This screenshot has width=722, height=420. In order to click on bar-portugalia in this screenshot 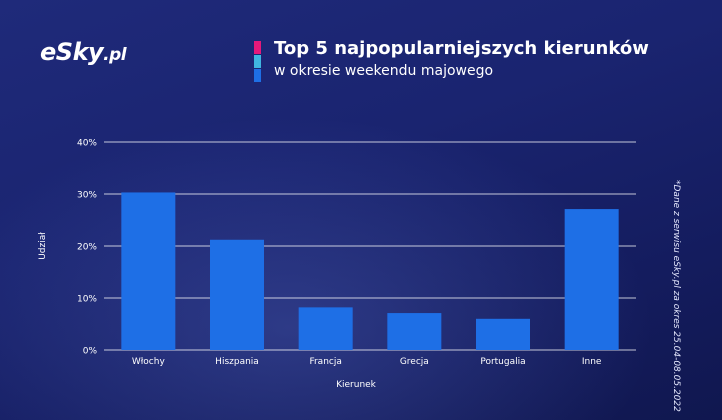, I will do `click(503, 334)`.